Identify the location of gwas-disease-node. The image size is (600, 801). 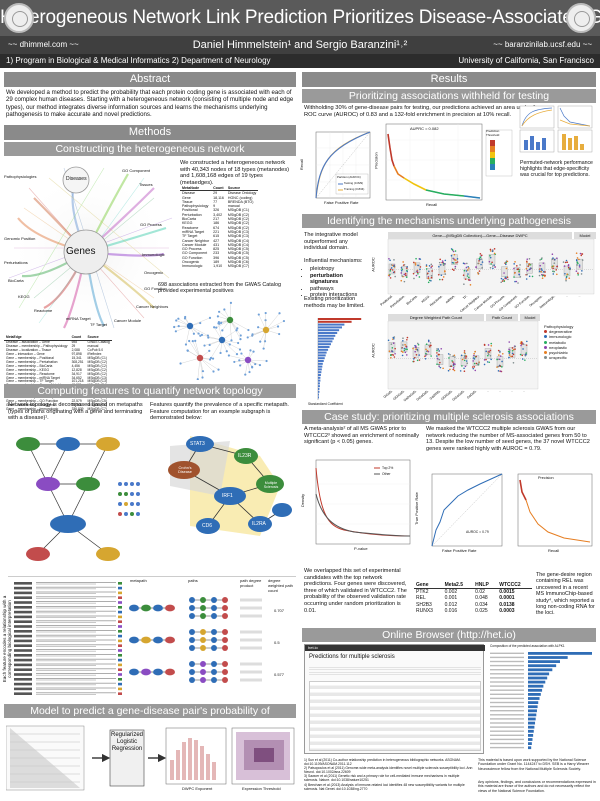
(248, 360).